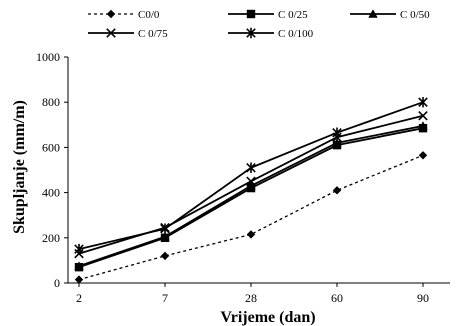  Describe the element at coordinates (165, 298) in the screenshot. I see `x-tick-label: 7` at that location.